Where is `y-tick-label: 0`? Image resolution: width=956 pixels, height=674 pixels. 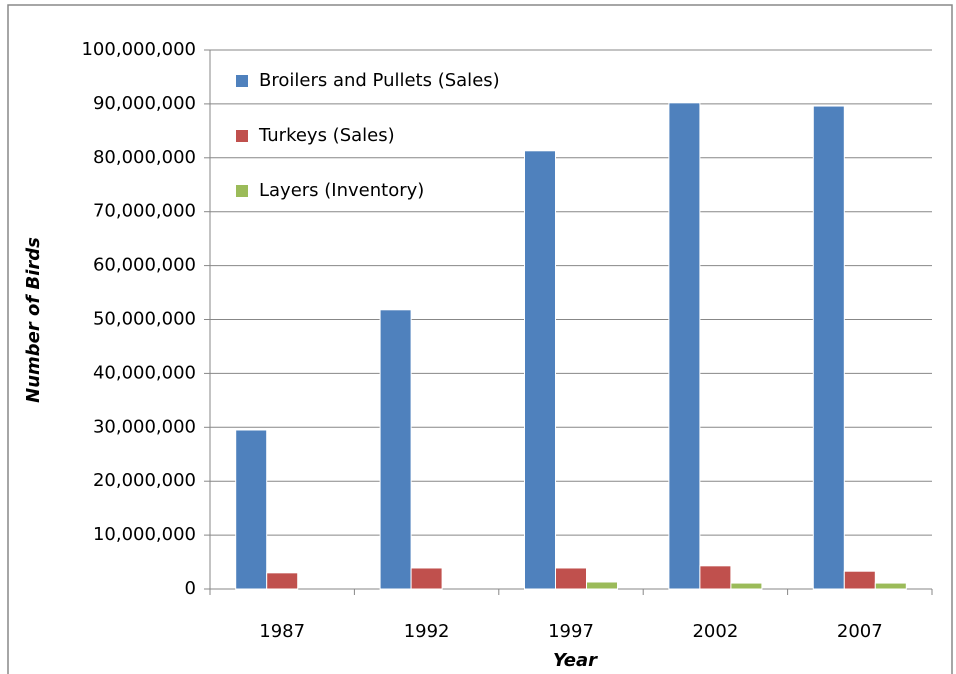 y-tick-label: 0 is located at coordinates (190, 588).